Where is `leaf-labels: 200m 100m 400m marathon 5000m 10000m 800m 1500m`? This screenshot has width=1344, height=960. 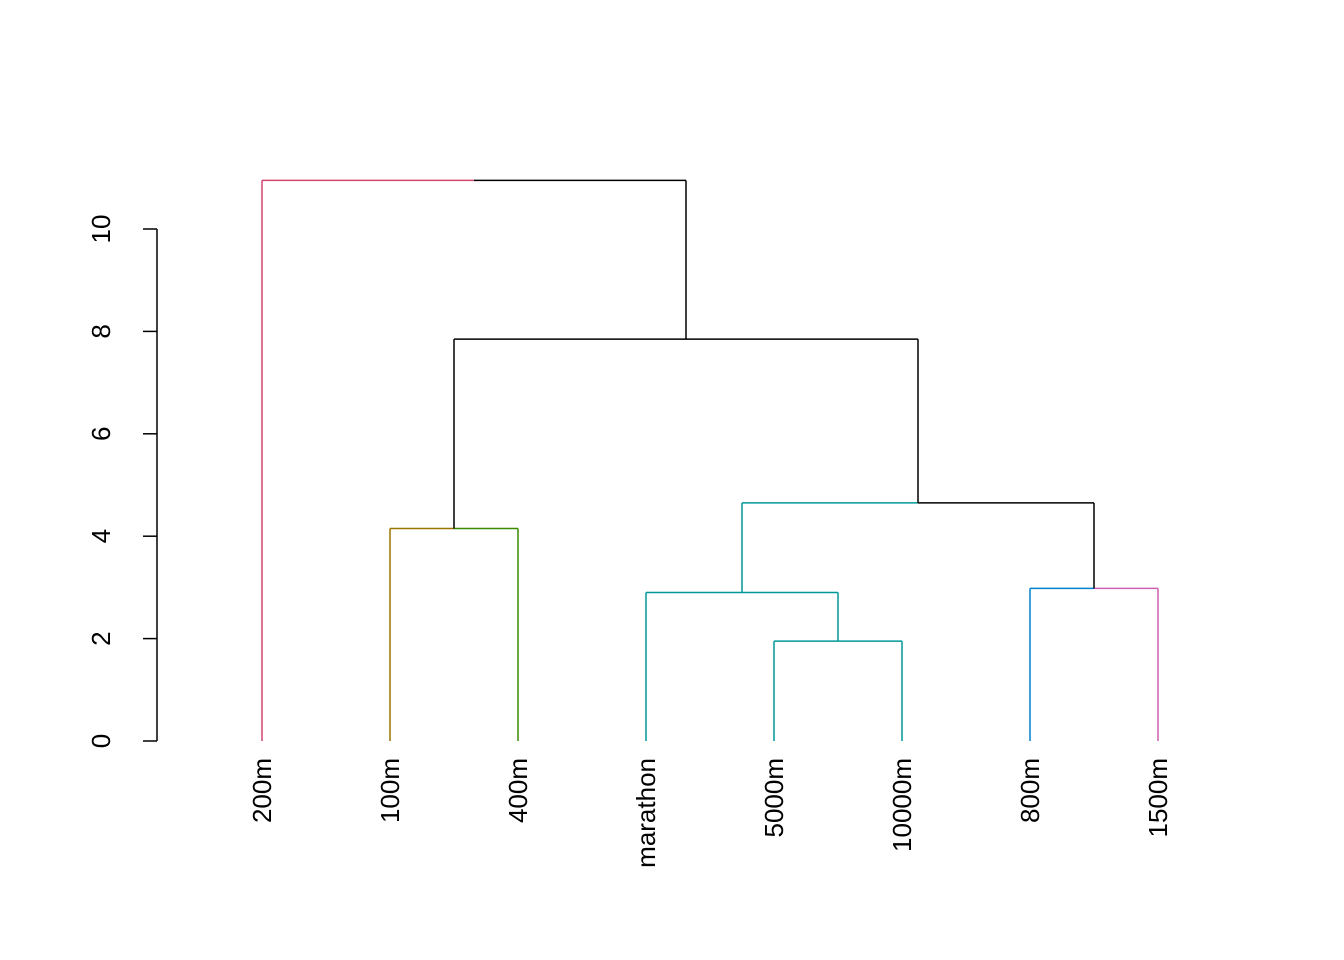
leaf-labels: 200m 100m 400m marathon 5000m 10000m 800m 1500m is located at coordinates (710, 813).